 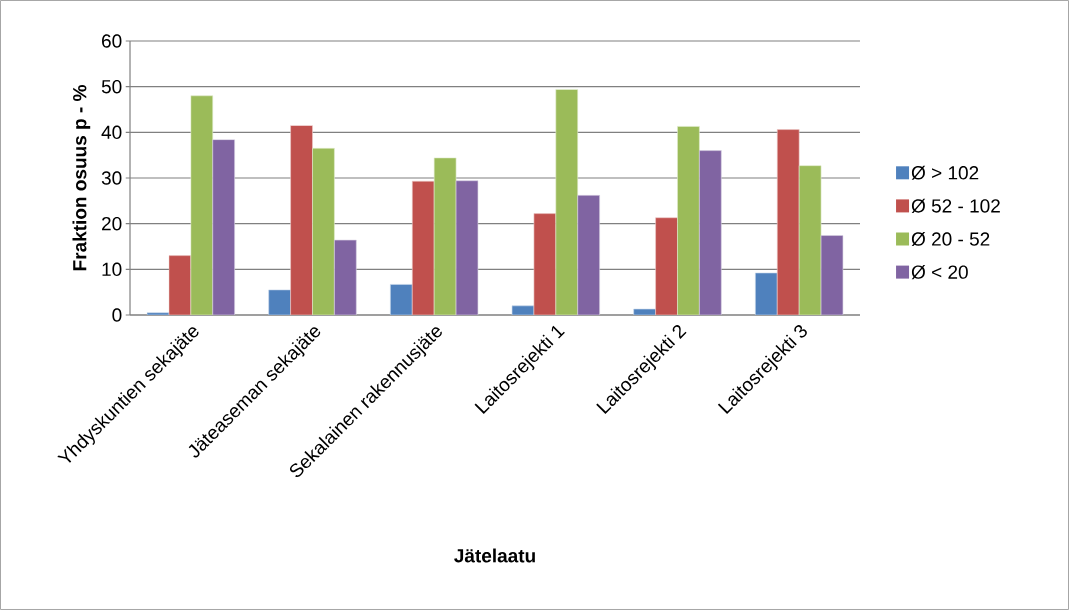 What do you see at coordinates (950, 239) in the screenshot?
I see `legend-label: Ø 20 - 52` at bounding box center [950, 239].